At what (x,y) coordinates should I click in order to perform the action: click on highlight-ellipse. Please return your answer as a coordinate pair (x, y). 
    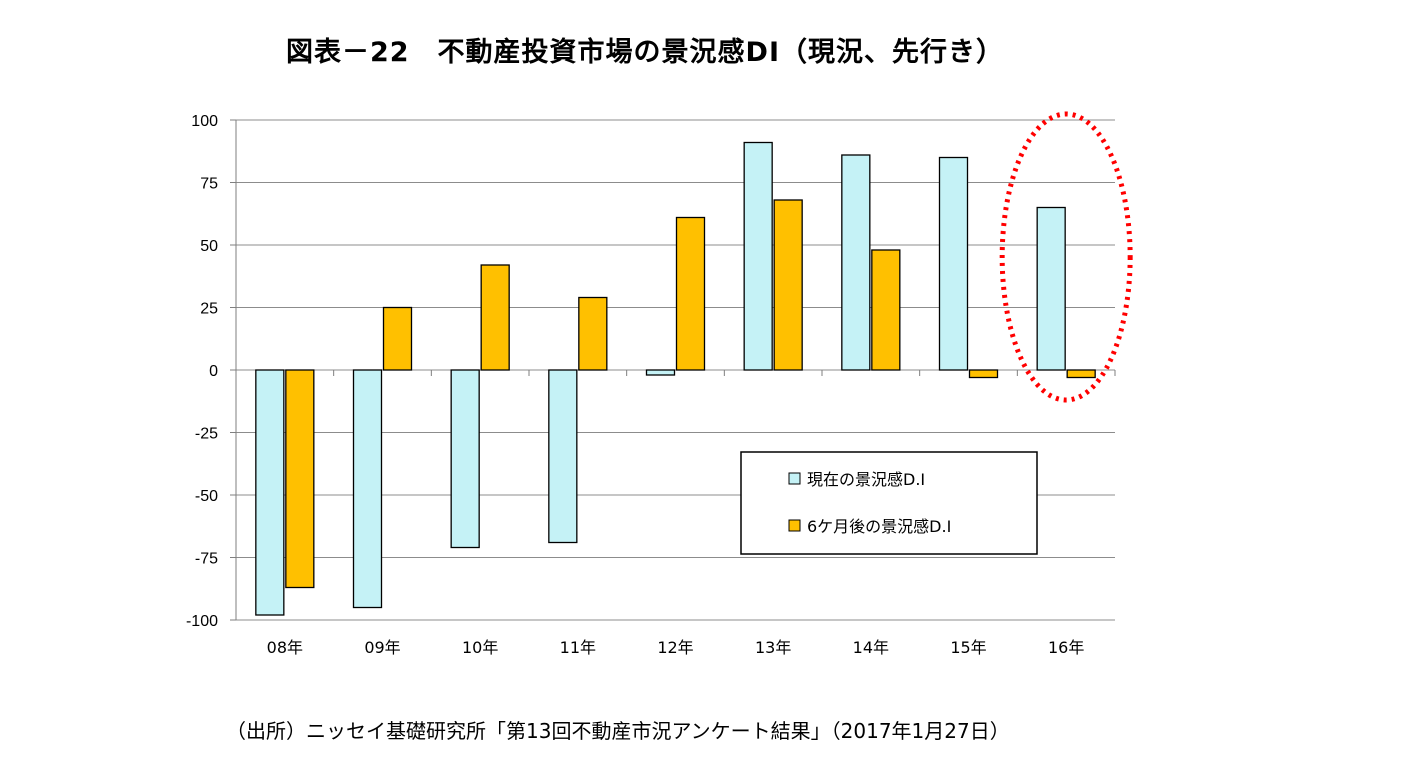
    Looking at the image, I should click on (1066, 257).